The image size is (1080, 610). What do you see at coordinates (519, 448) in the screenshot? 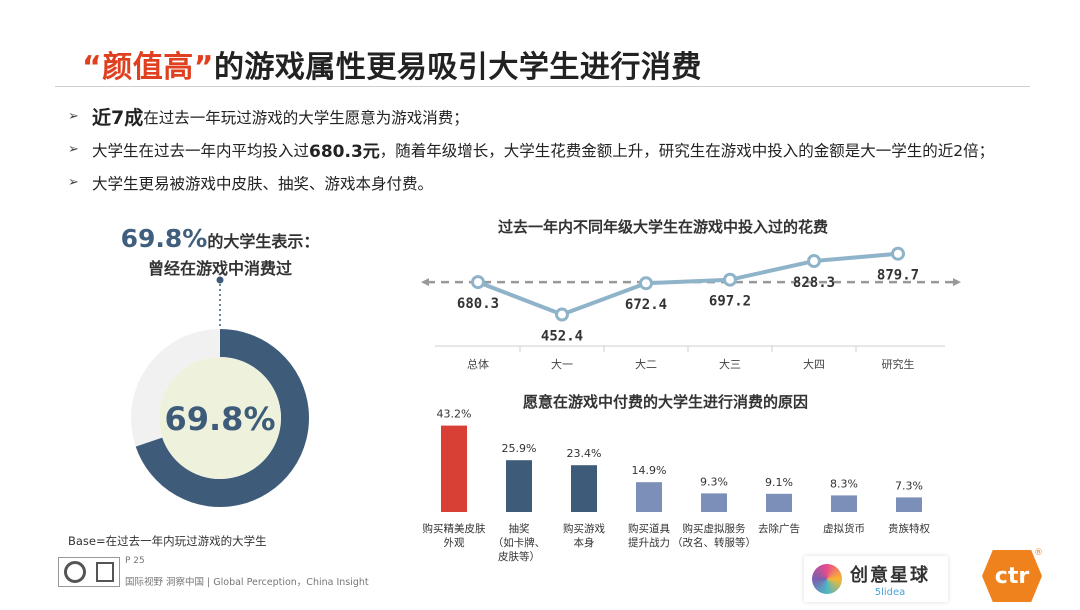
I see `bar-value-label: 25.9%` at bounding box center [519, 448].